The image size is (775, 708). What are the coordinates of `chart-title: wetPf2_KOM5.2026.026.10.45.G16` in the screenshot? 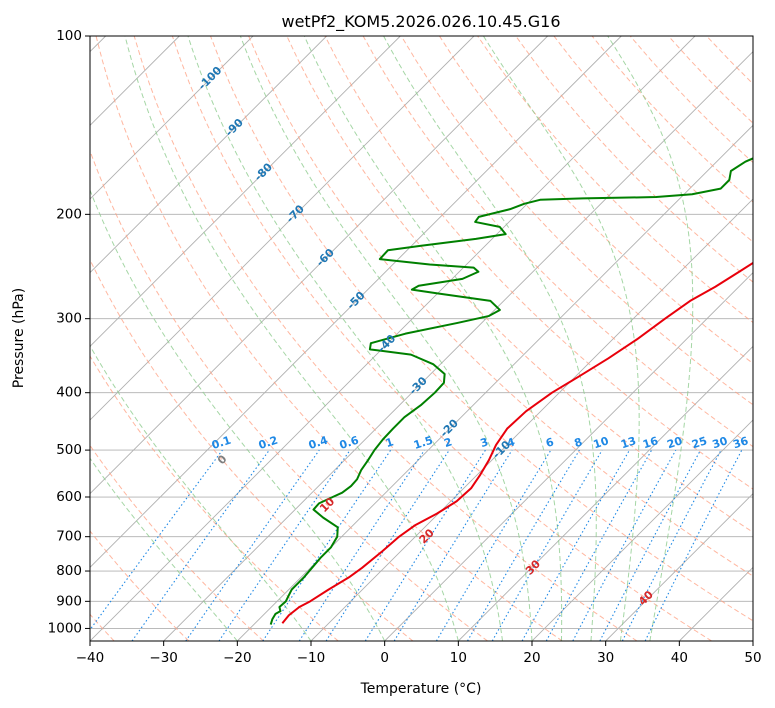 It's located at (420, 22).